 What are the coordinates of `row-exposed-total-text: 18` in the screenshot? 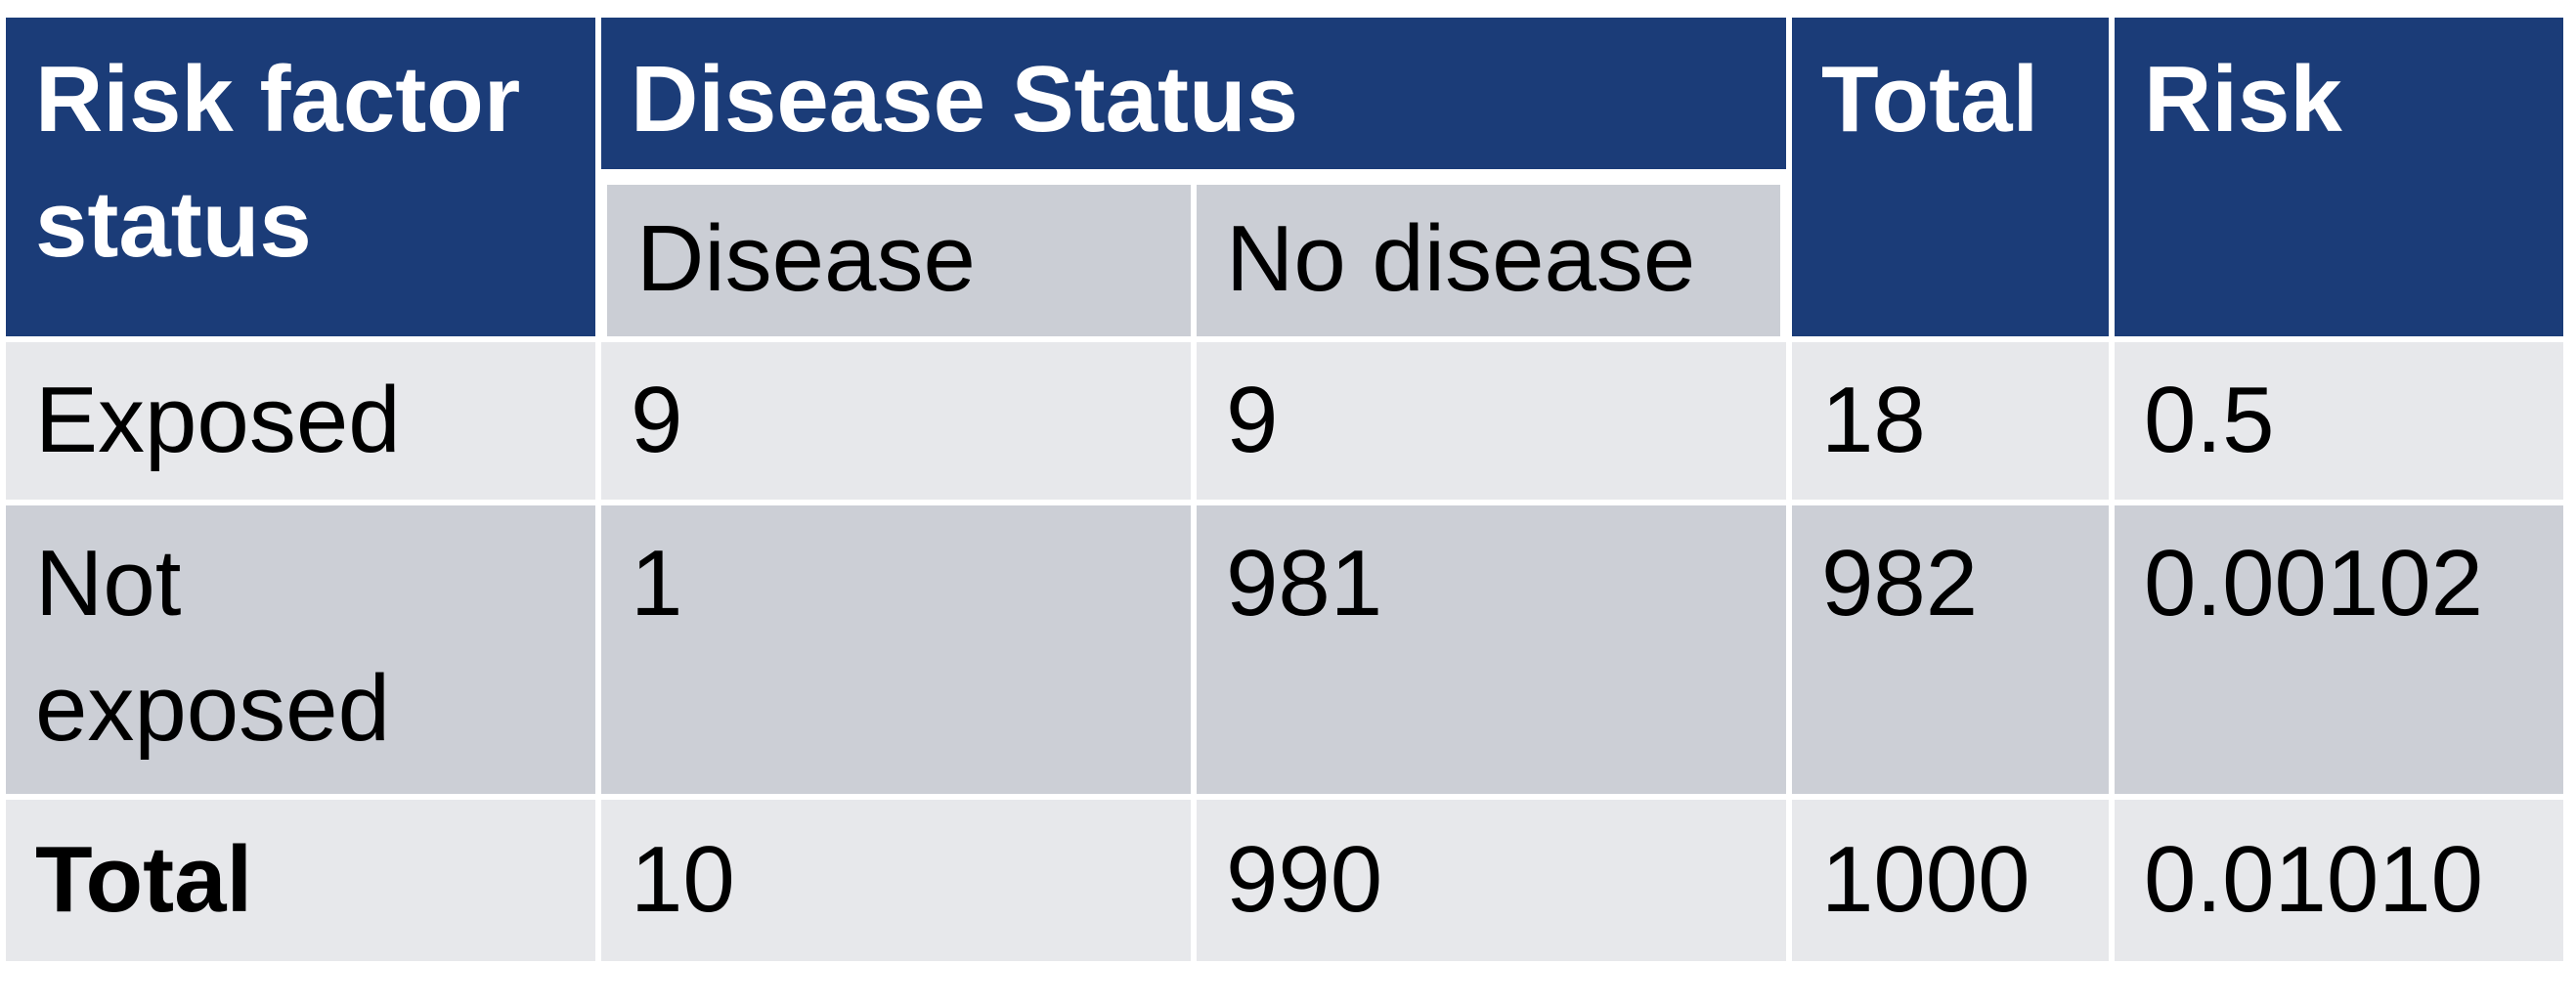 It's located at (1873, 420).